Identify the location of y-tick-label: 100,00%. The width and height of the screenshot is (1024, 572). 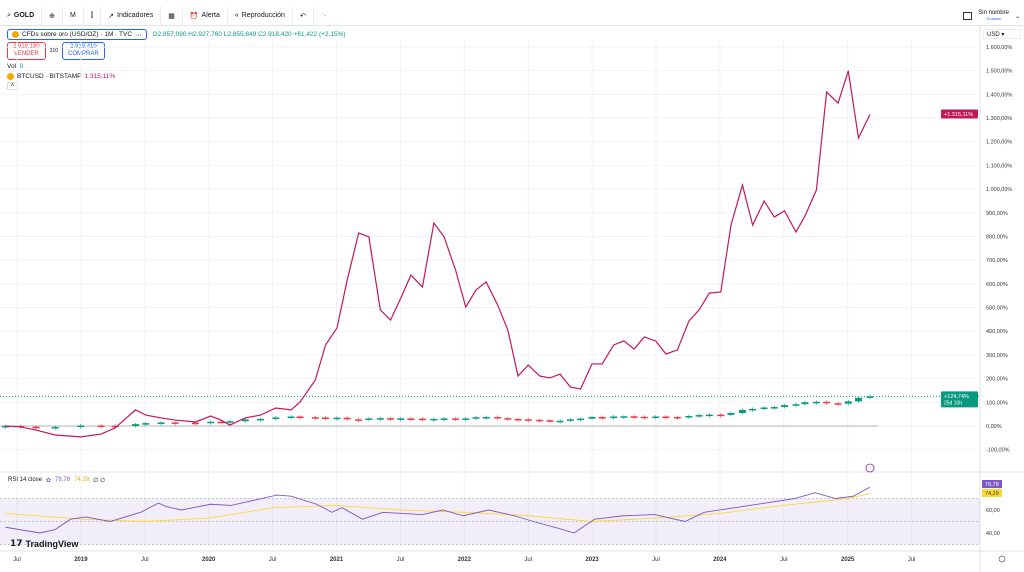
(997, 403).